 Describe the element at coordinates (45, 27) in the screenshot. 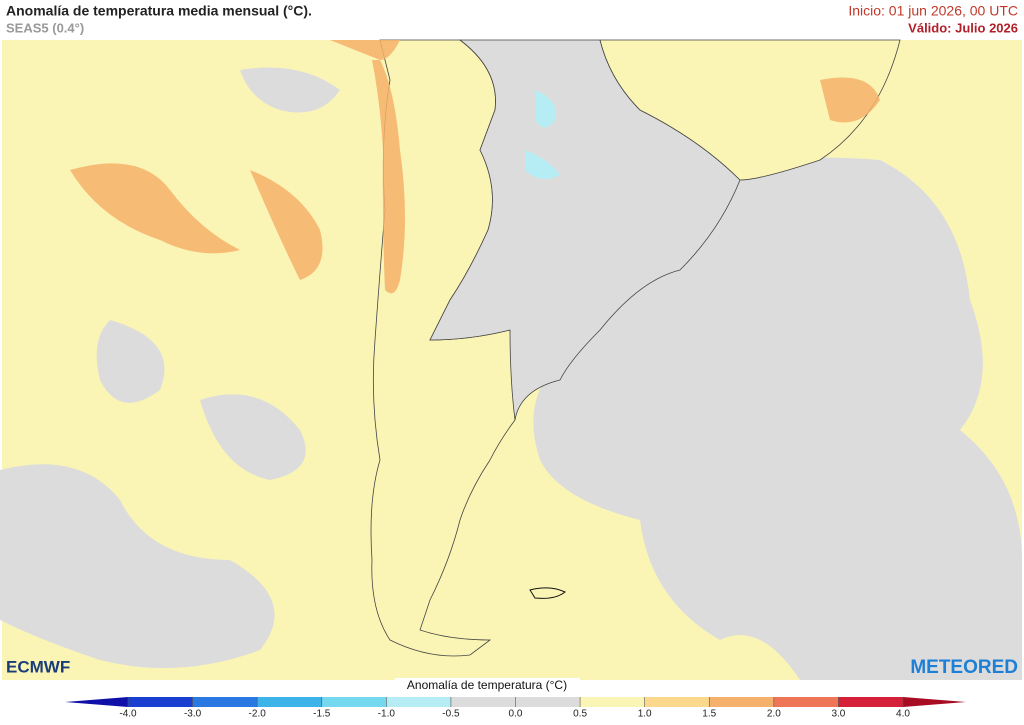

I see `subtitle: SEAS5 (0.4°)` at that location.